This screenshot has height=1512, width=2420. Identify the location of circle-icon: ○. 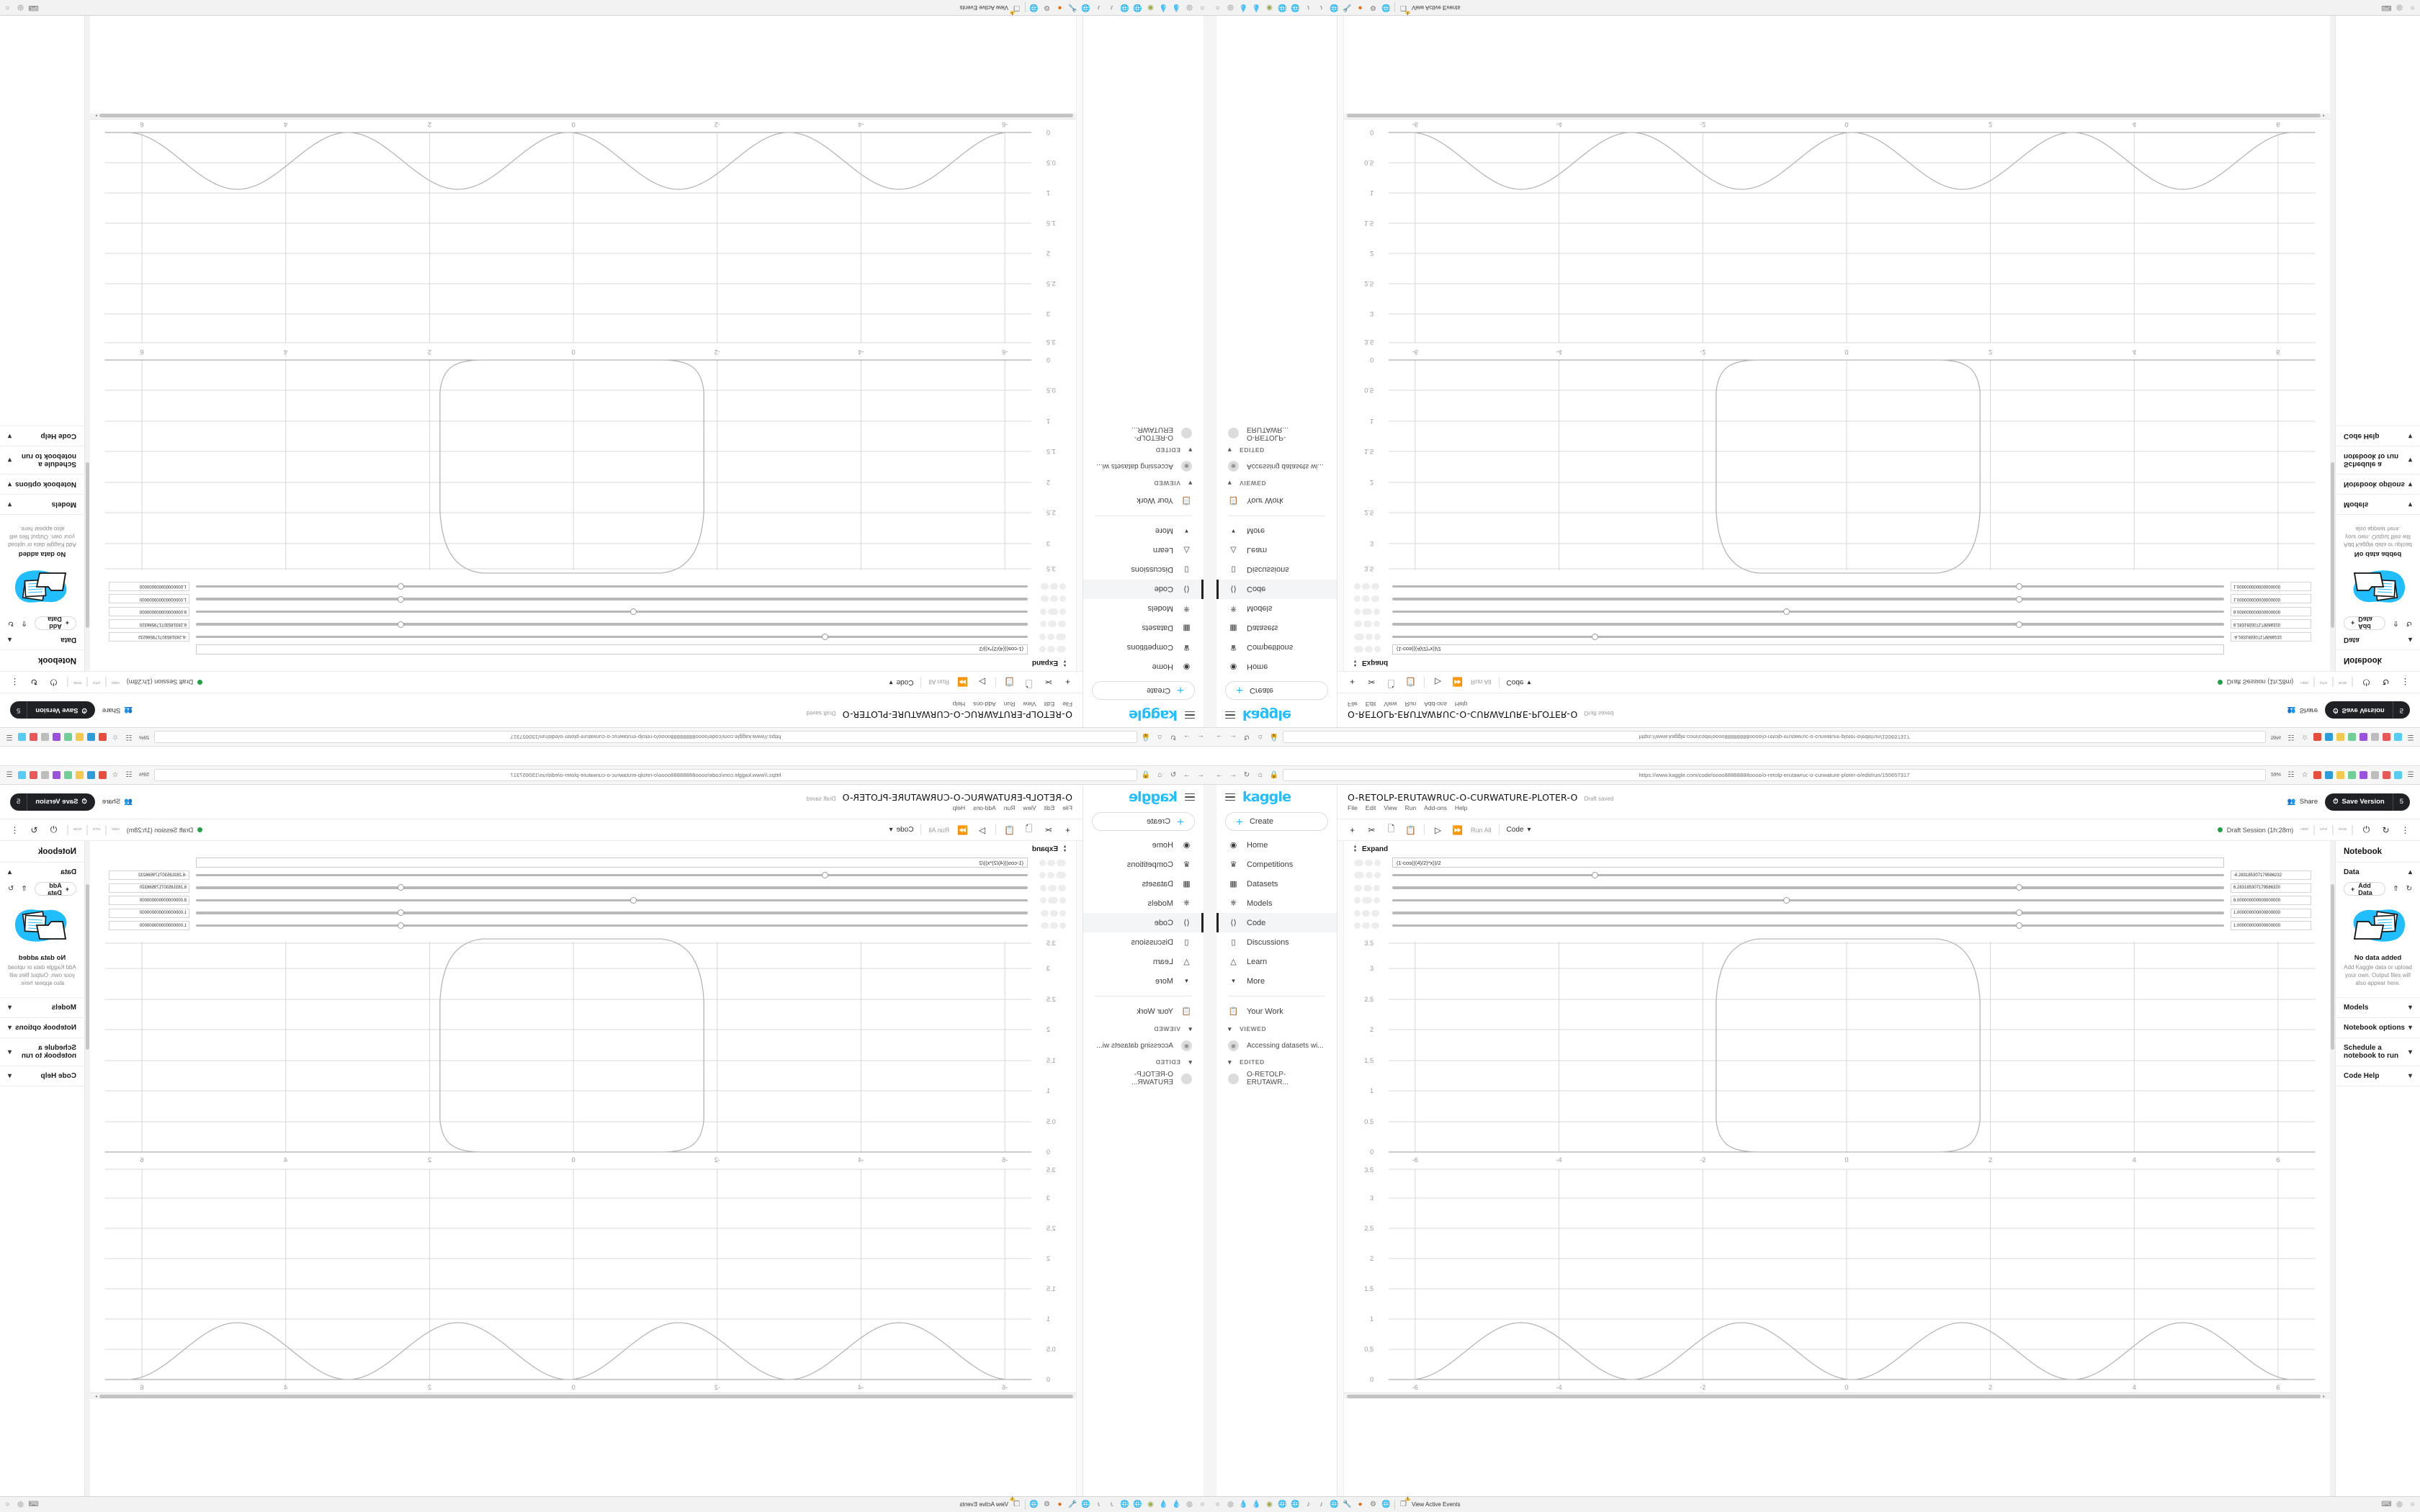
(2412, 8).